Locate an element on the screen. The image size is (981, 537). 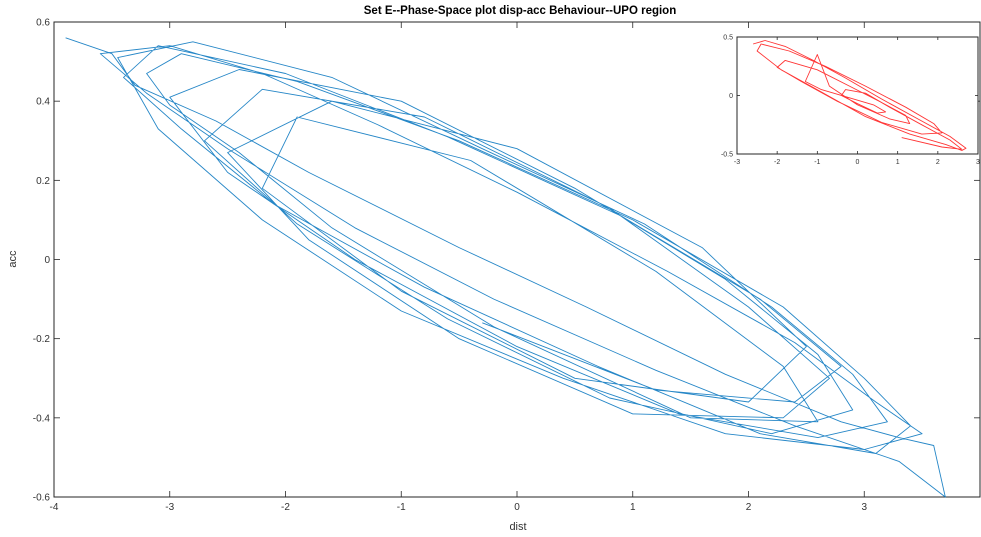
inset-plot-frame is located at coordinates (857, 95).